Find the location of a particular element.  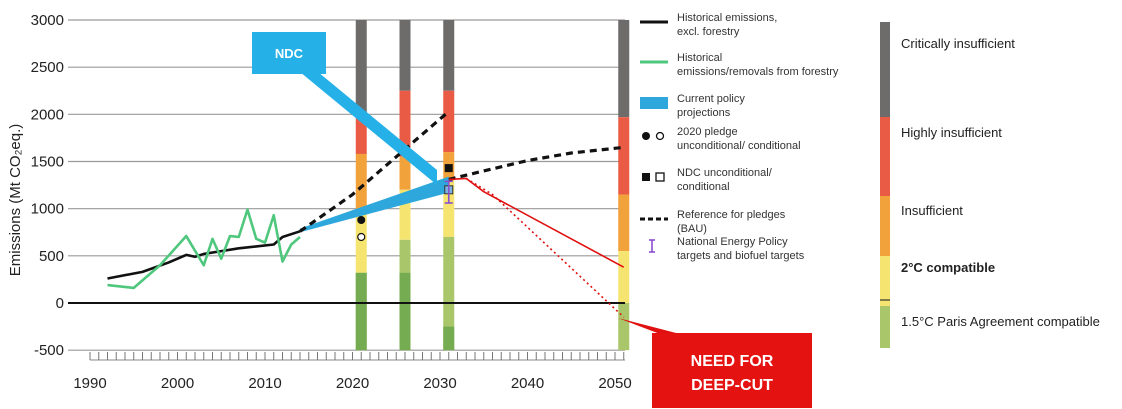

ndc-callout-label: NDC is located at coordinates (289, 53).